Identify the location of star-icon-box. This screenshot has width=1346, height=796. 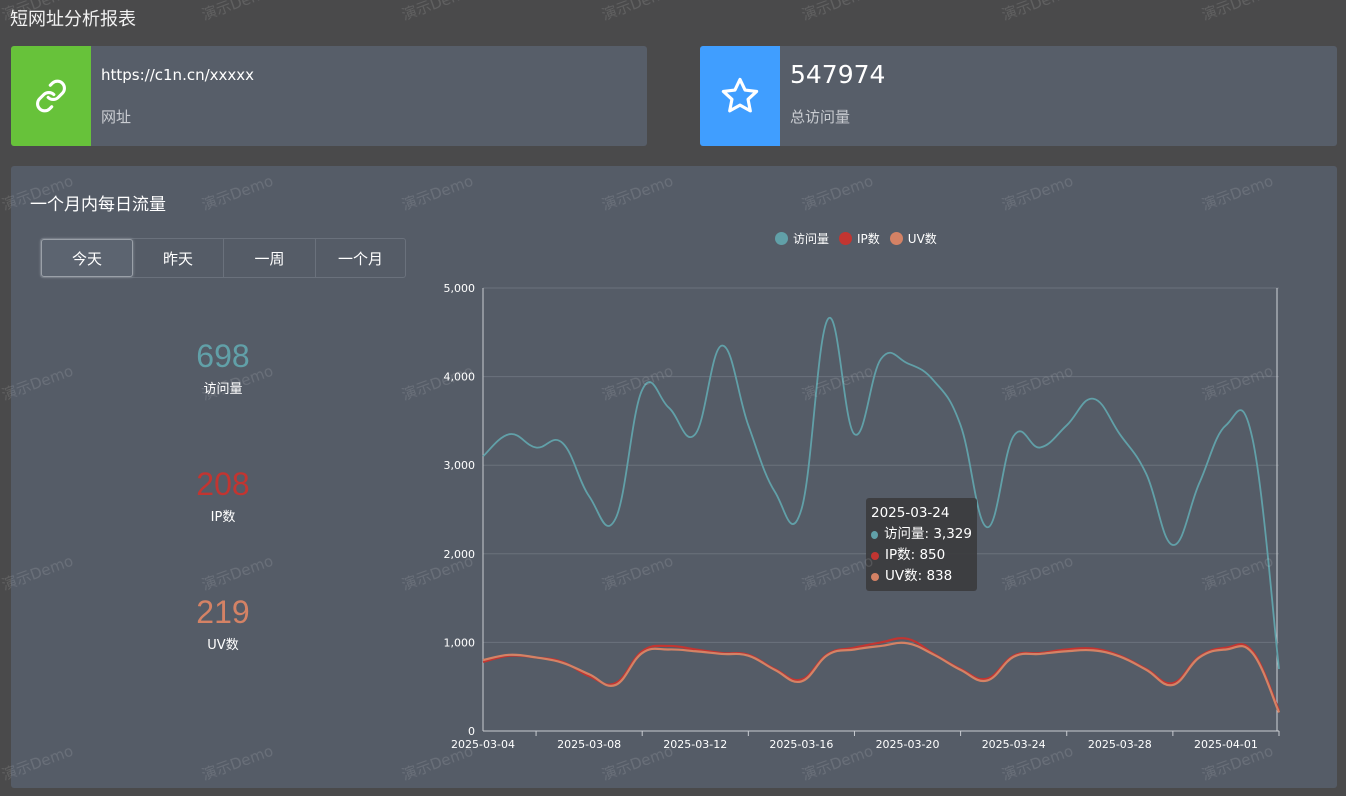
(740, 96).